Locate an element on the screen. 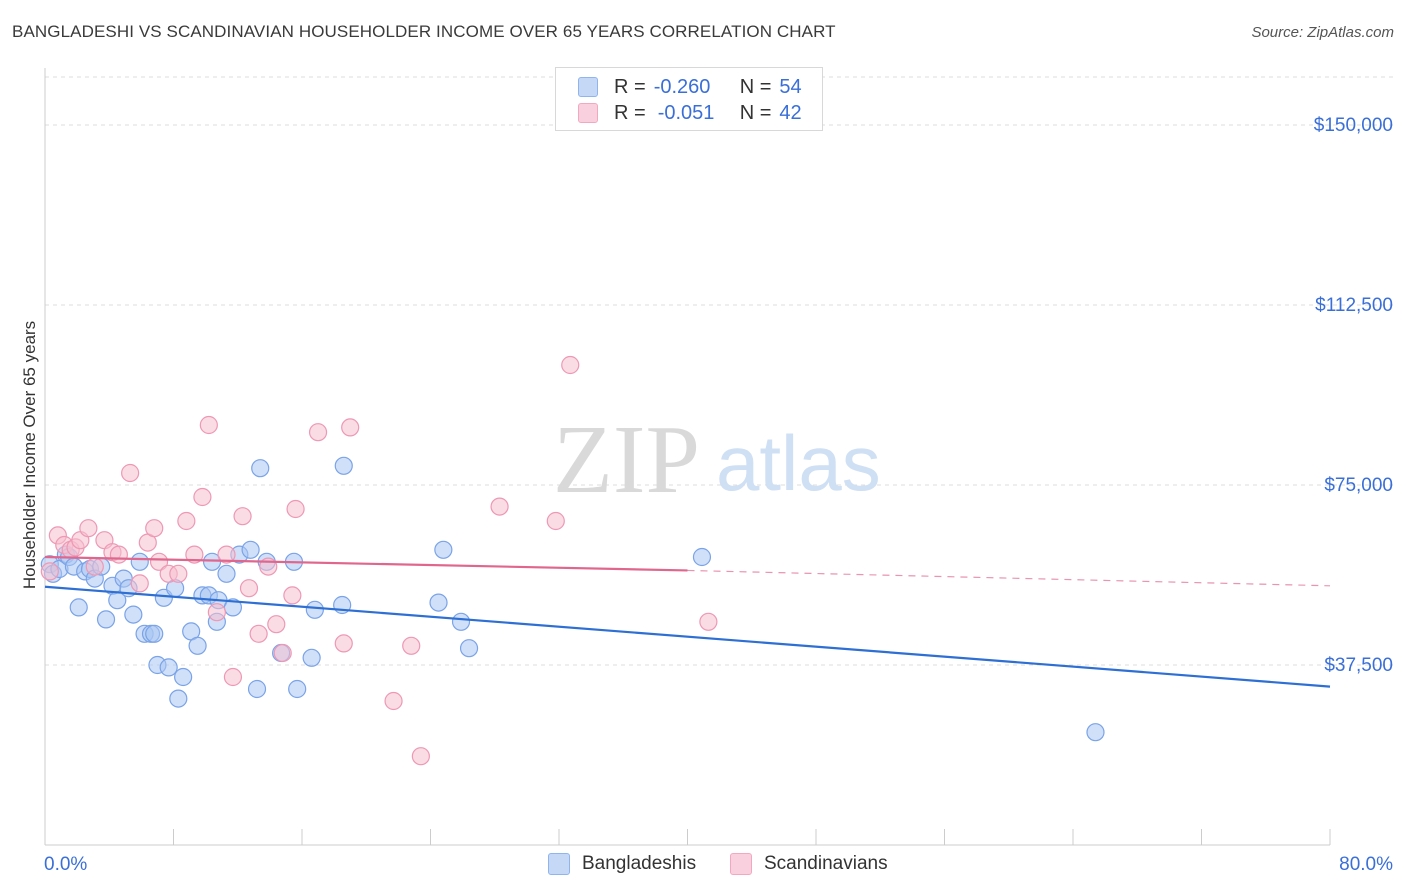 The height and width of the screenshot is (892, 1406). watermark-atlas: atlas is located at coordinates (798, 463).